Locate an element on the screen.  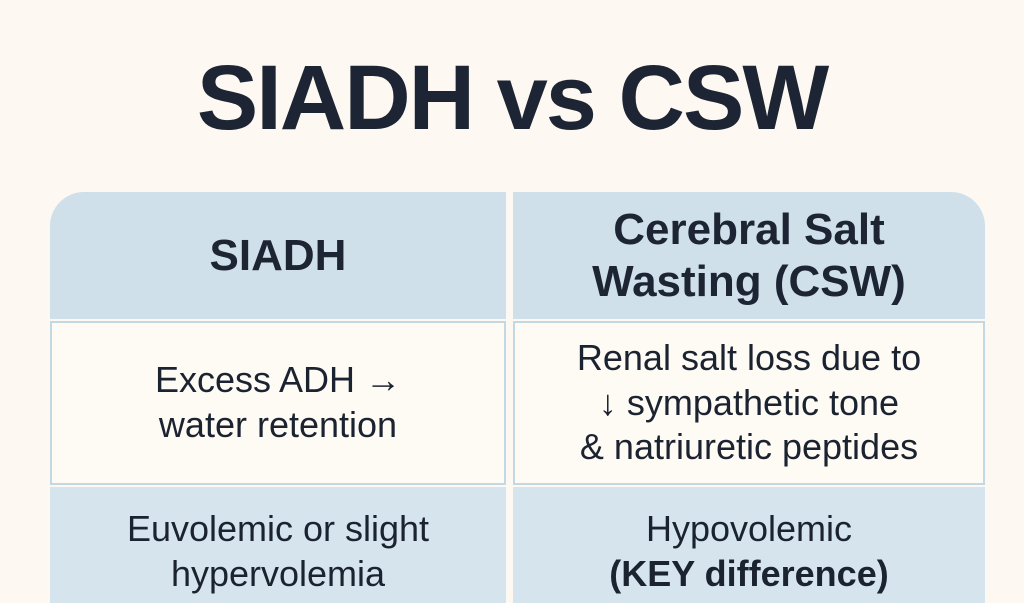
header-line: Wasting (CSW) is located at coordinates (749, 281).